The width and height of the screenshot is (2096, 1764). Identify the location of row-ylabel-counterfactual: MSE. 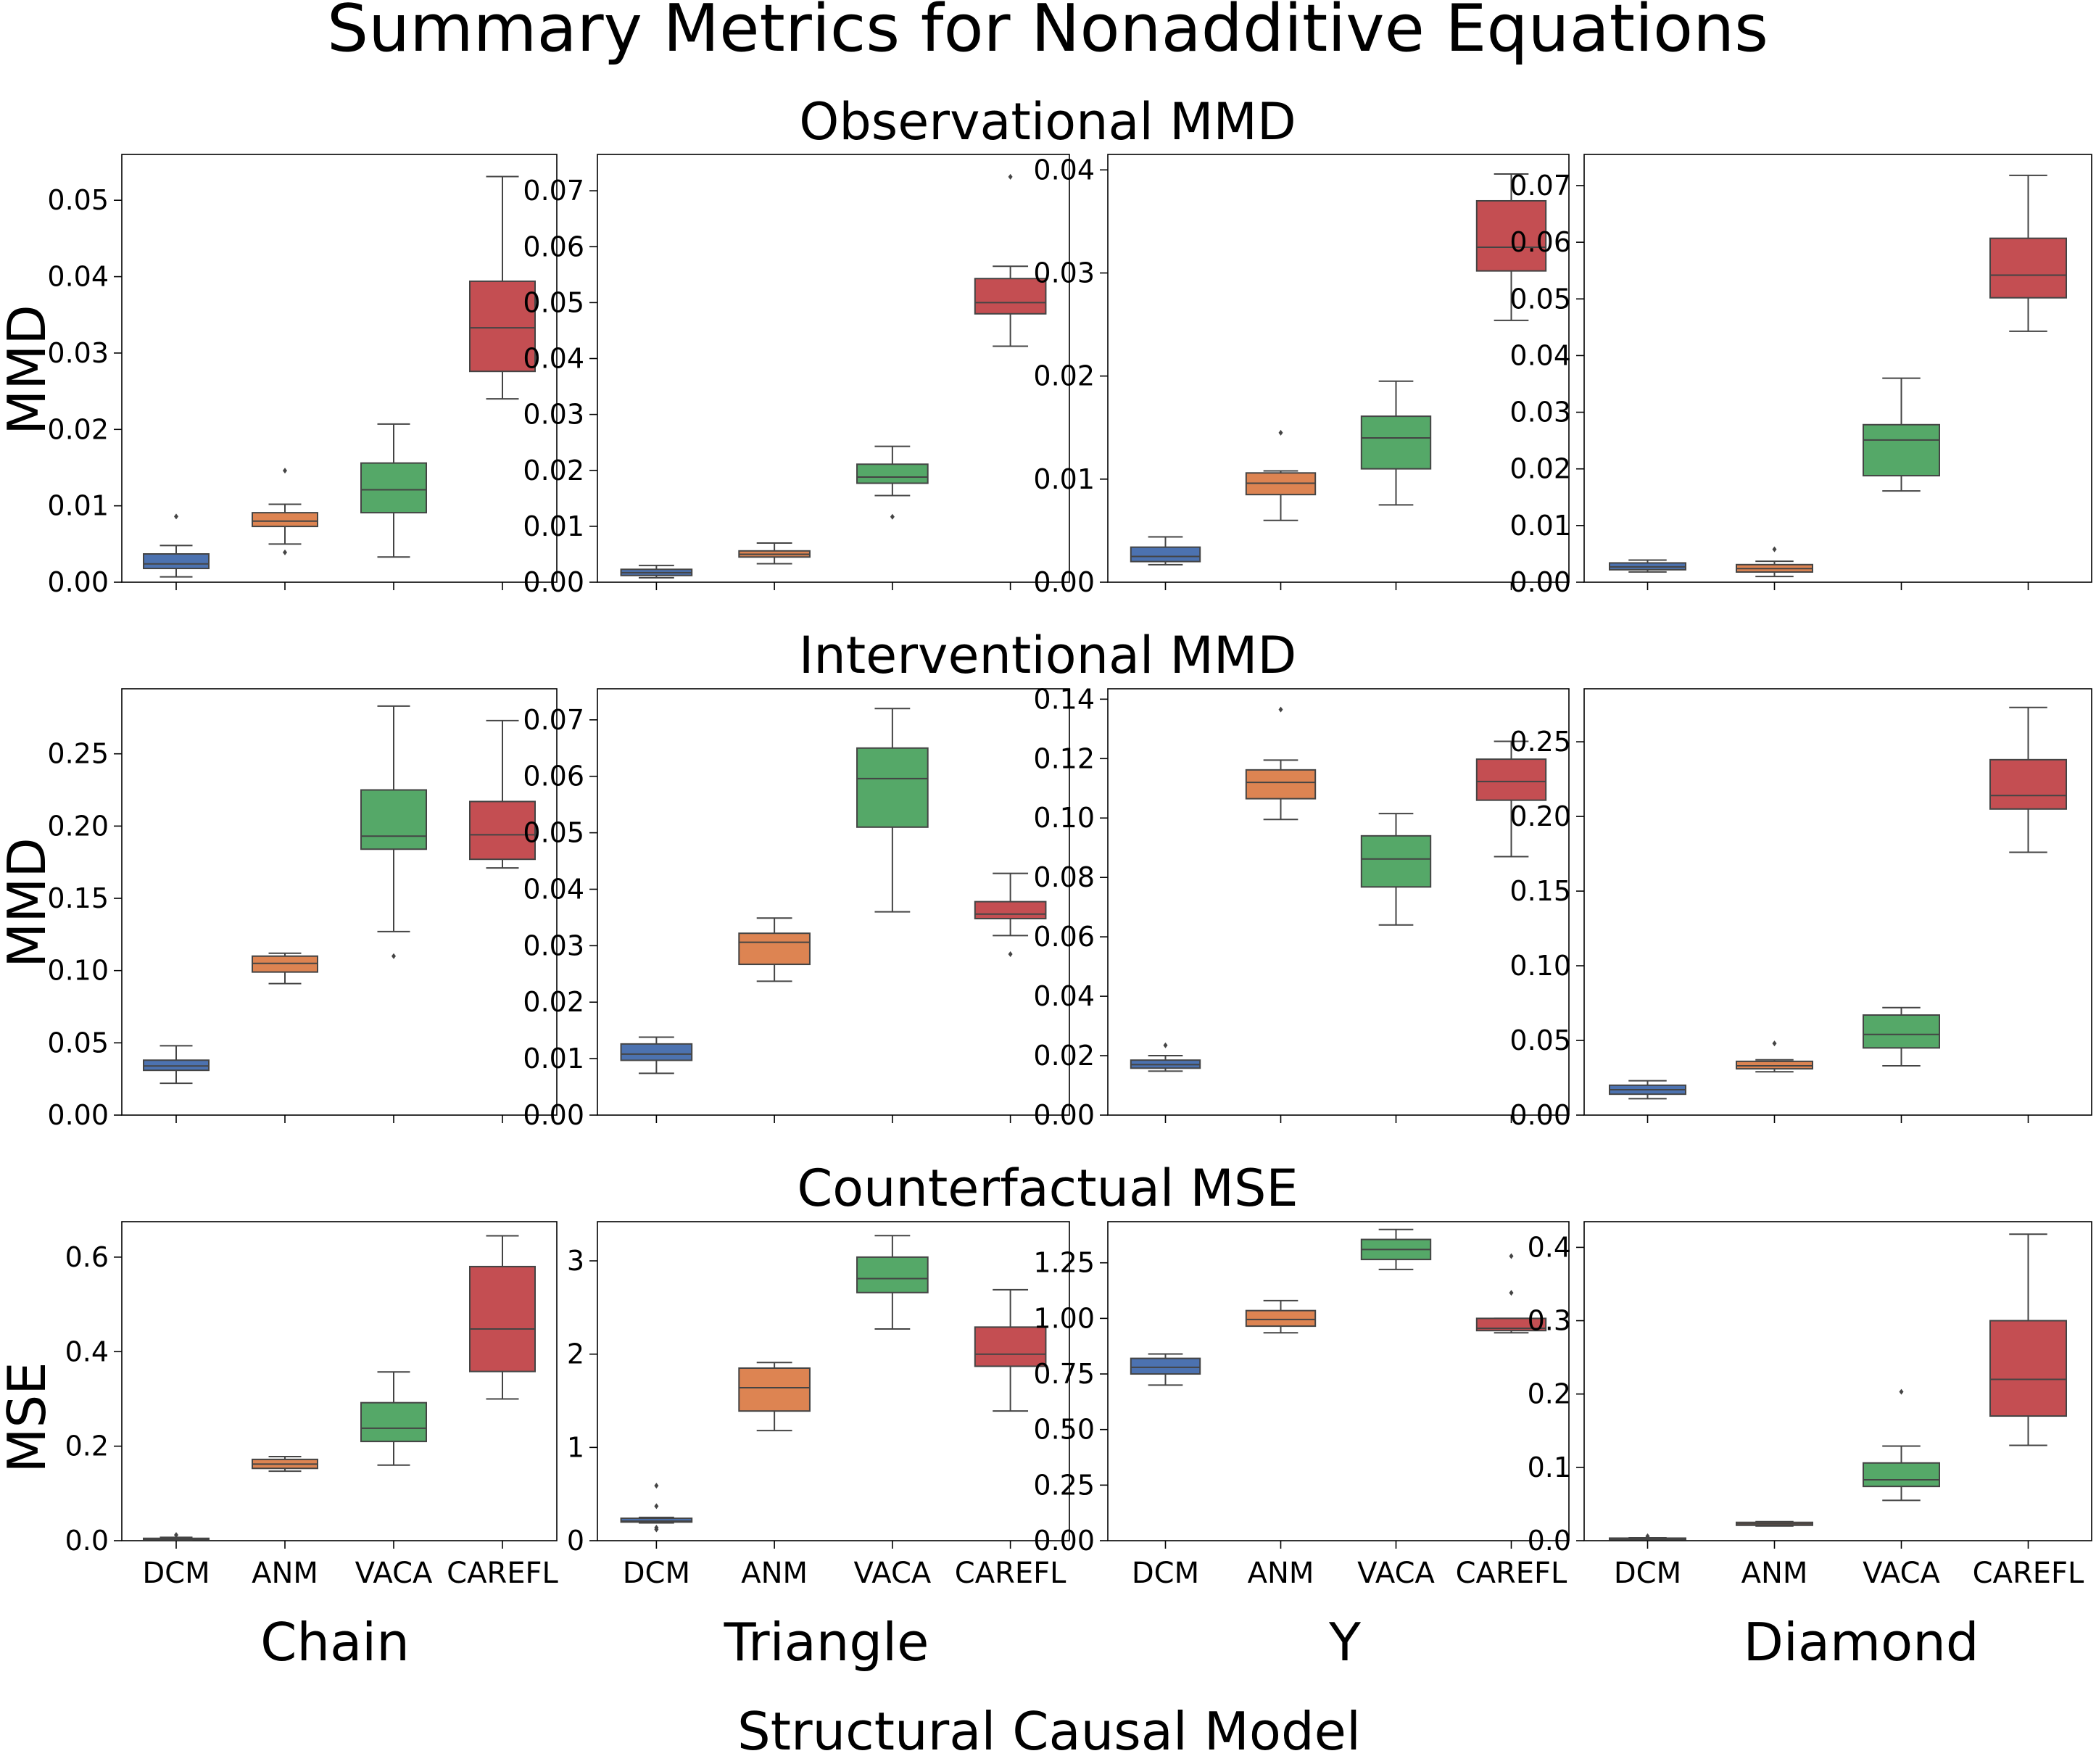
(28, 1417).